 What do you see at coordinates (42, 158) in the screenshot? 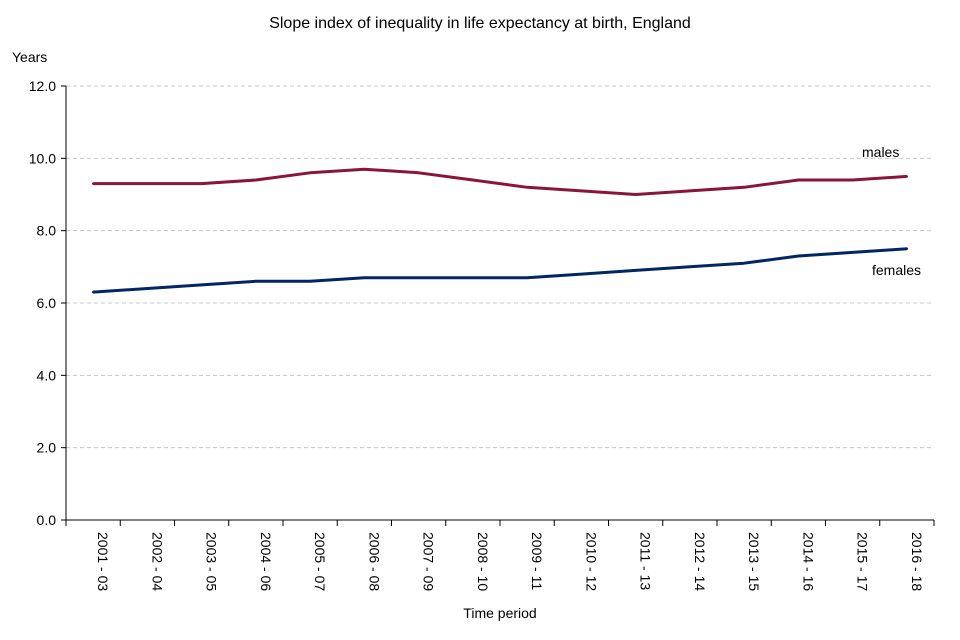
I see `y-tick-label: 10.0` at bounding box center [42, 158].